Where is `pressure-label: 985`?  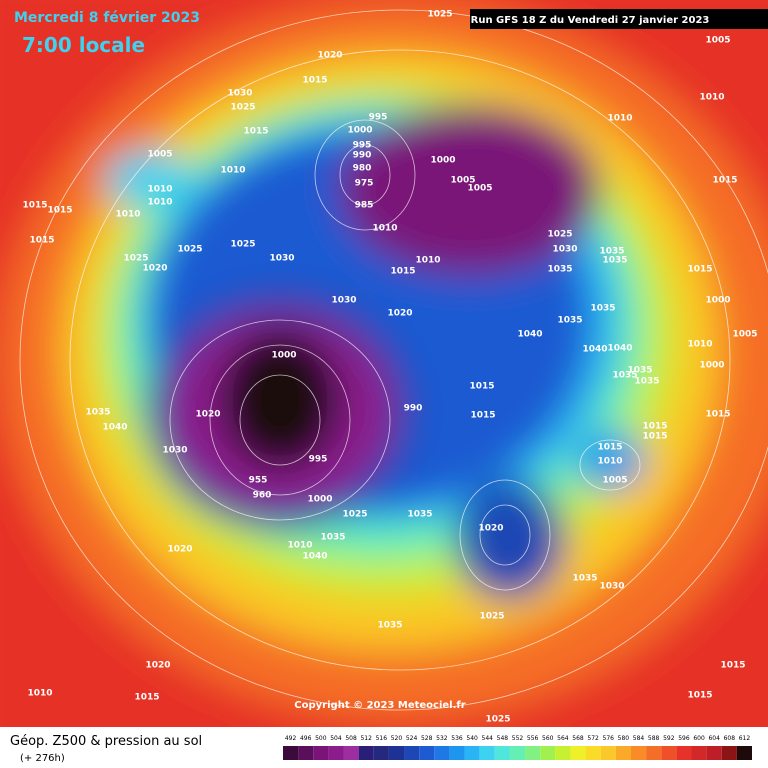
pressure-label: 985 is located at coordinates (364, 206).